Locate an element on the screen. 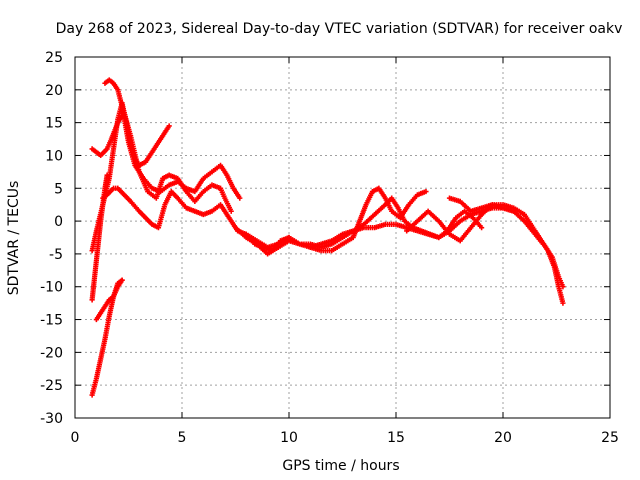 The height and width of the screenshot is (480, 640). y-tick-label: -25 is located at coordinates (51, 386).